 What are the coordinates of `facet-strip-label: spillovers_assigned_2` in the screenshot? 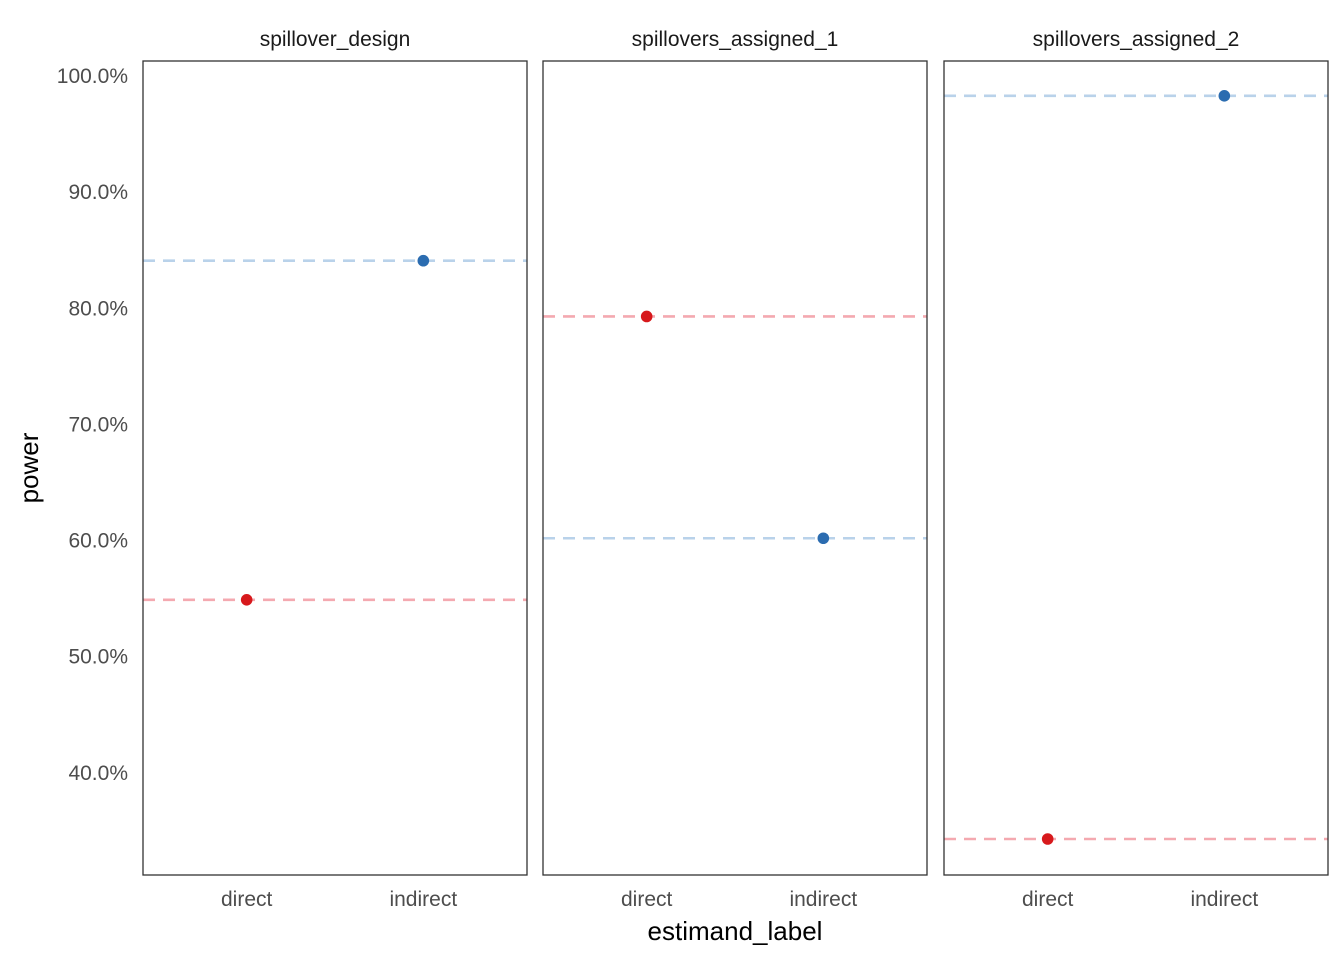 It's located at (1136, 39).